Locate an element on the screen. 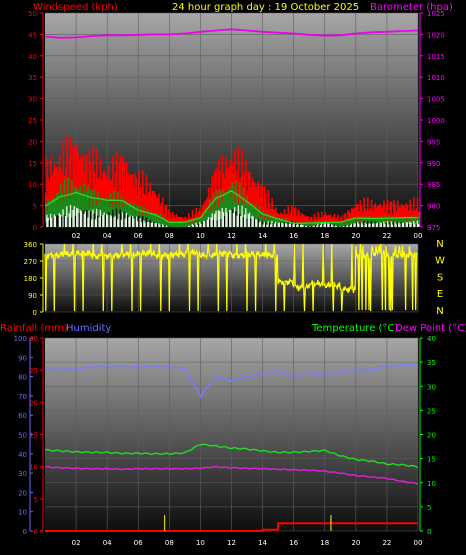 The width and height of the screenshot is (466, 555). hour-tick-label: 06 is located at coordinates (138, 236).